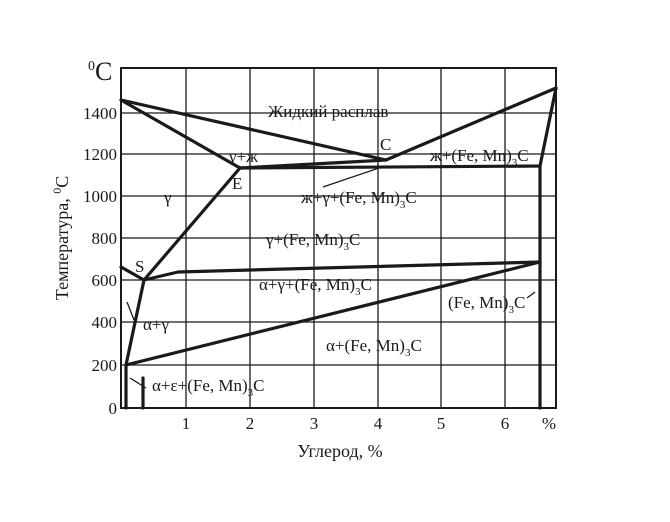 This screenshot has height=522, width=670. I want to click on y-tick-label: 1200, so click(100, 154).